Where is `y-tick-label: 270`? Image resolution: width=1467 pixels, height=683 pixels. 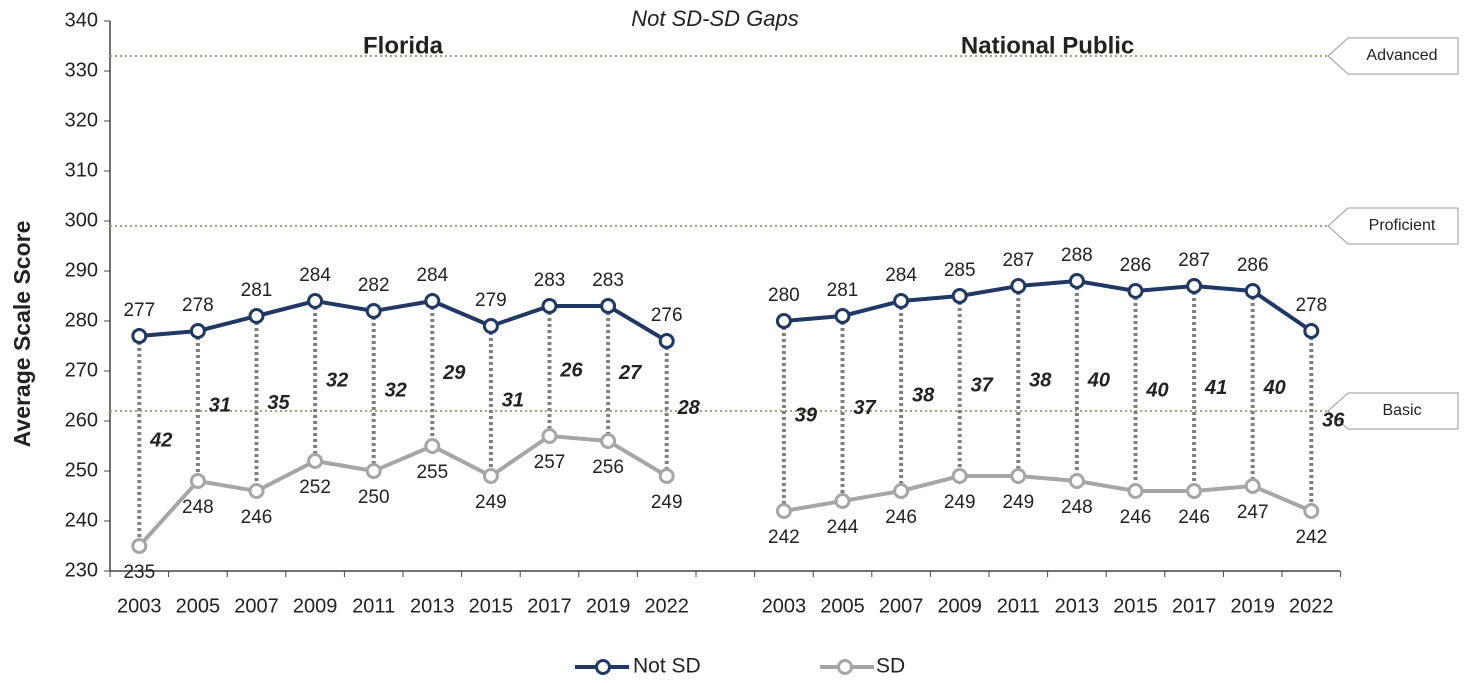
y-tick-label: 270 is located at coordinates (81, 370).